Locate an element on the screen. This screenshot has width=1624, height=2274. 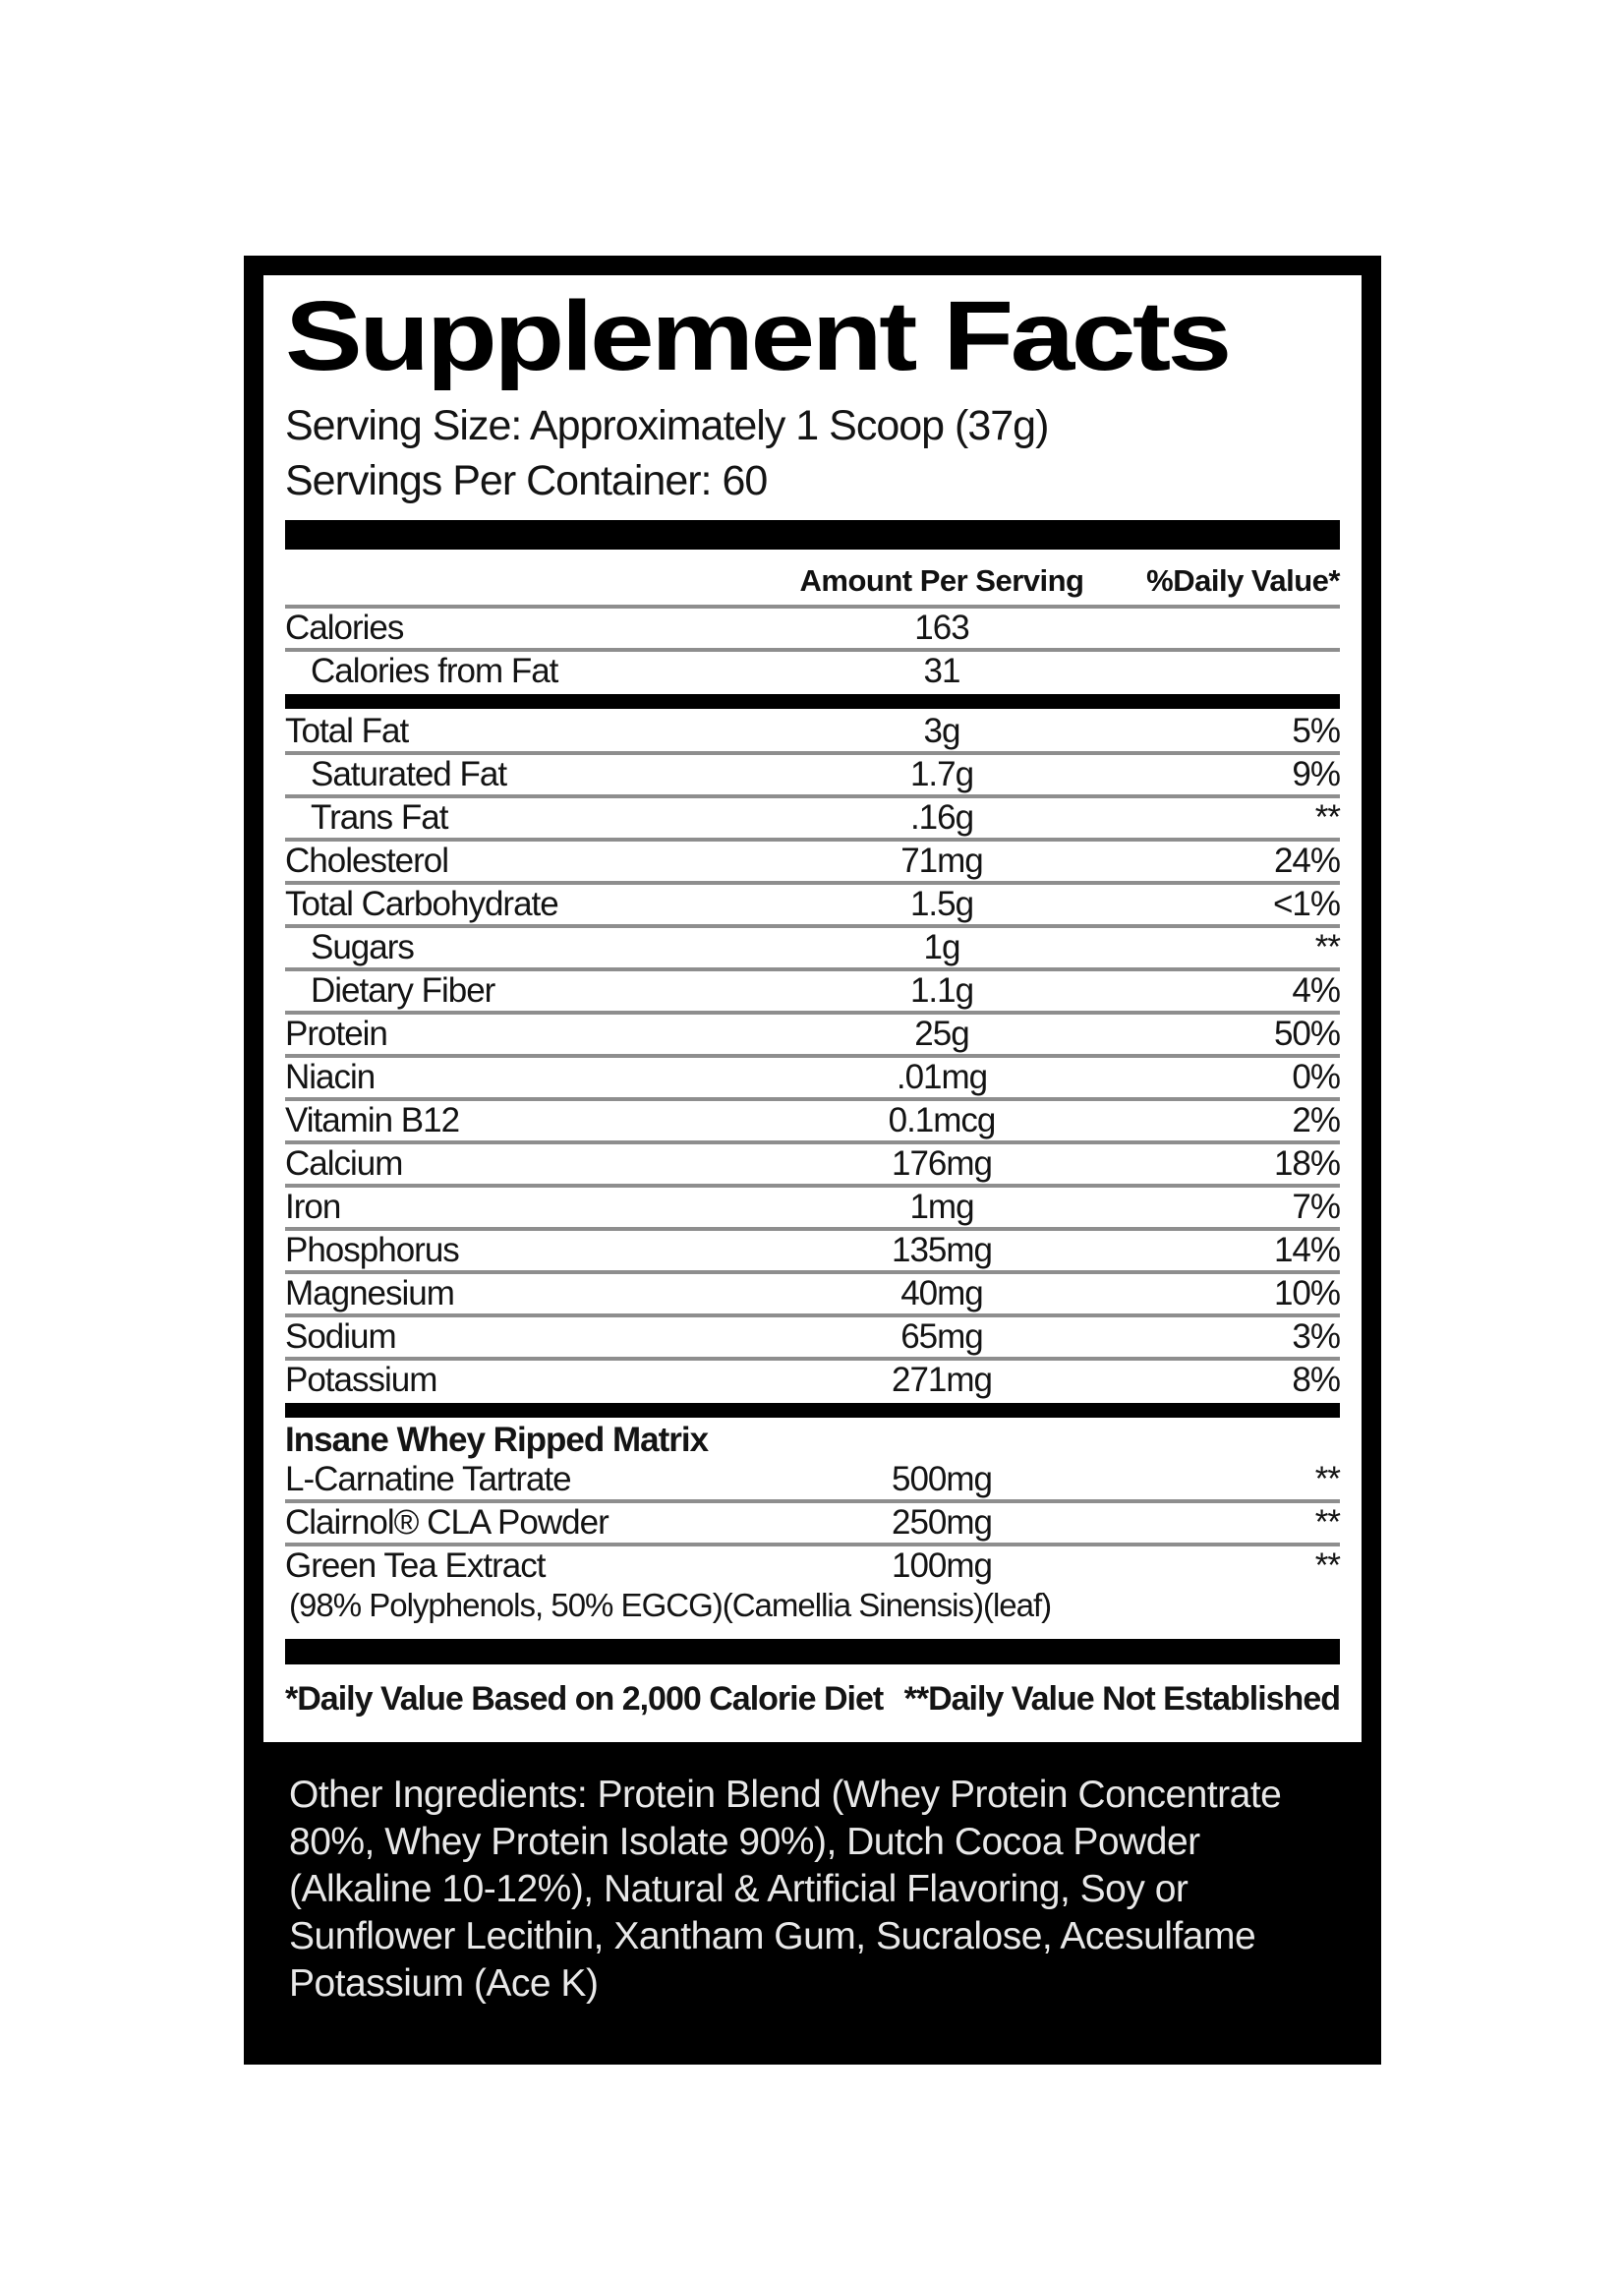
row-name: Phosphorus is located at coordinates (372, 1250).